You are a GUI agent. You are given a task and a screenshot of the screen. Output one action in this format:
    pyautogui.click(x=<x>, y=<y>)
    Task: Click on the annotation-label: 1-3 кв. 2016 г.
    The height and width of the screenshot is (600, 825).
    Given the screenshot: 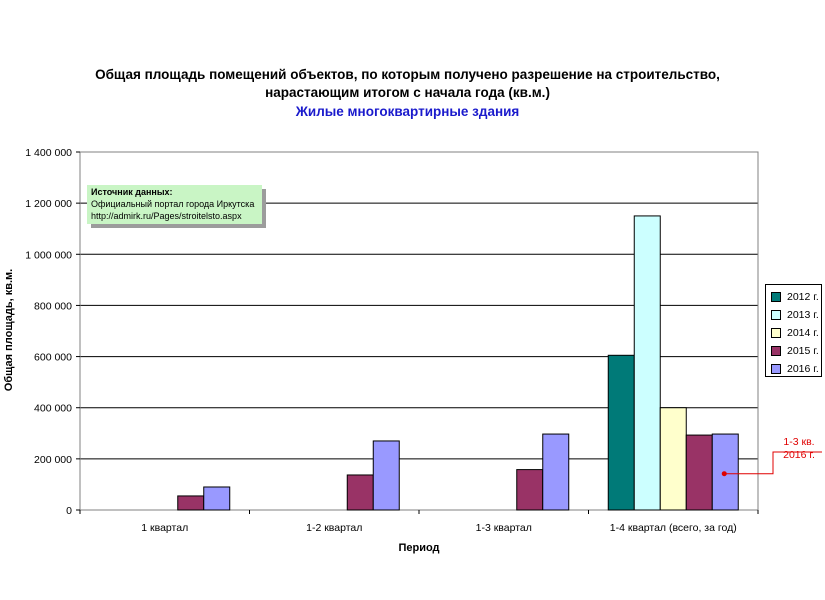 What is the action you would take?
    pyautogui.click(x=799, y=449)
    